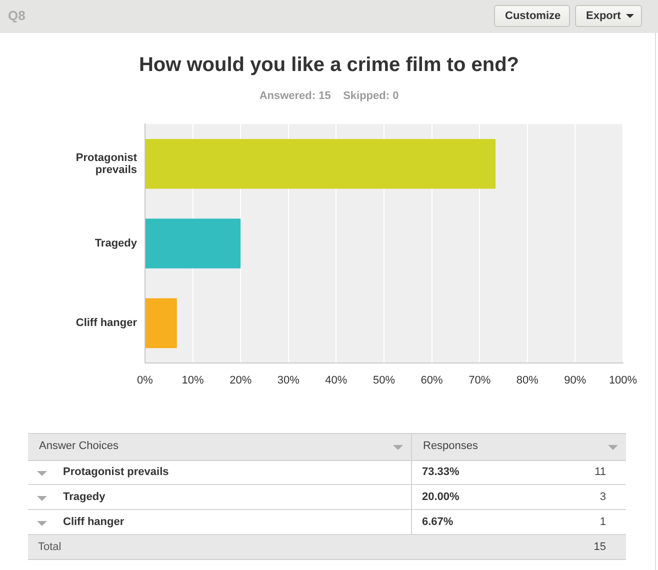  What do you see at coordinates (603, 497) in the screenshot?
I see `text: 3` at bounding box center [603, 497].